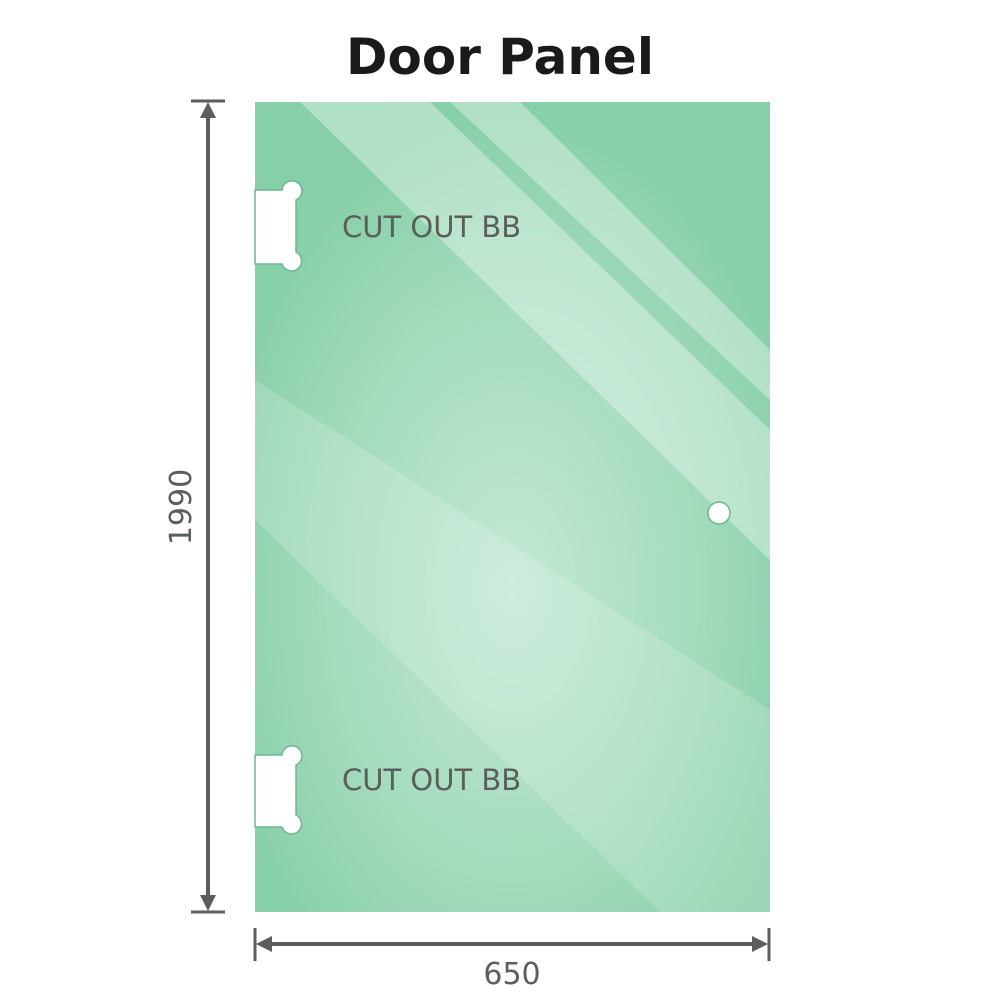 Image resolution: width=1000 pixels, height=1000 pixels. What do you see at coordinates (511, 974) in the screenshot?
I see `width-label: 650` at bounding box center [511, 974].